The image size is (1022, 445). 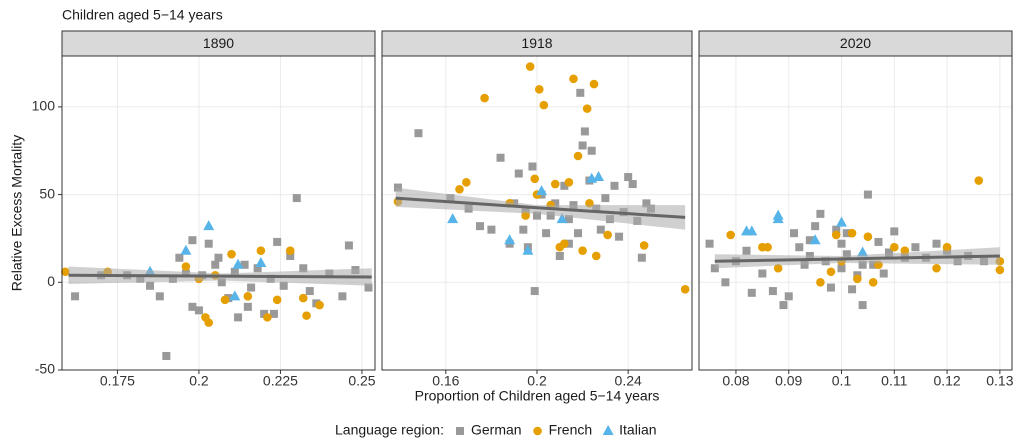 What do you see at coordinates (894, 381) in the screenshot?
I see `x-tick-label: 0.11` at bounding box center [894, 381].